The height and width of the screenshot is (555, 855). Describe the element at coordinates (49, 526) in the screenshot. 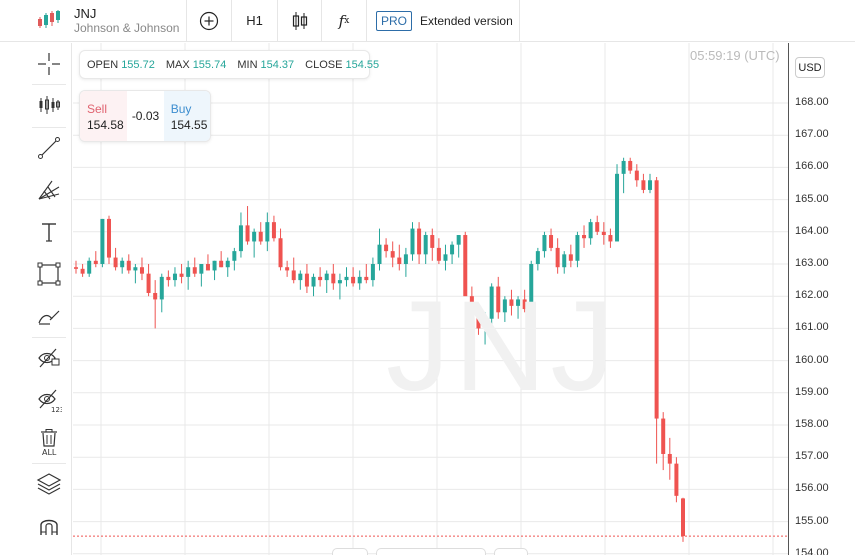

I see `magnet-tool` at that location.